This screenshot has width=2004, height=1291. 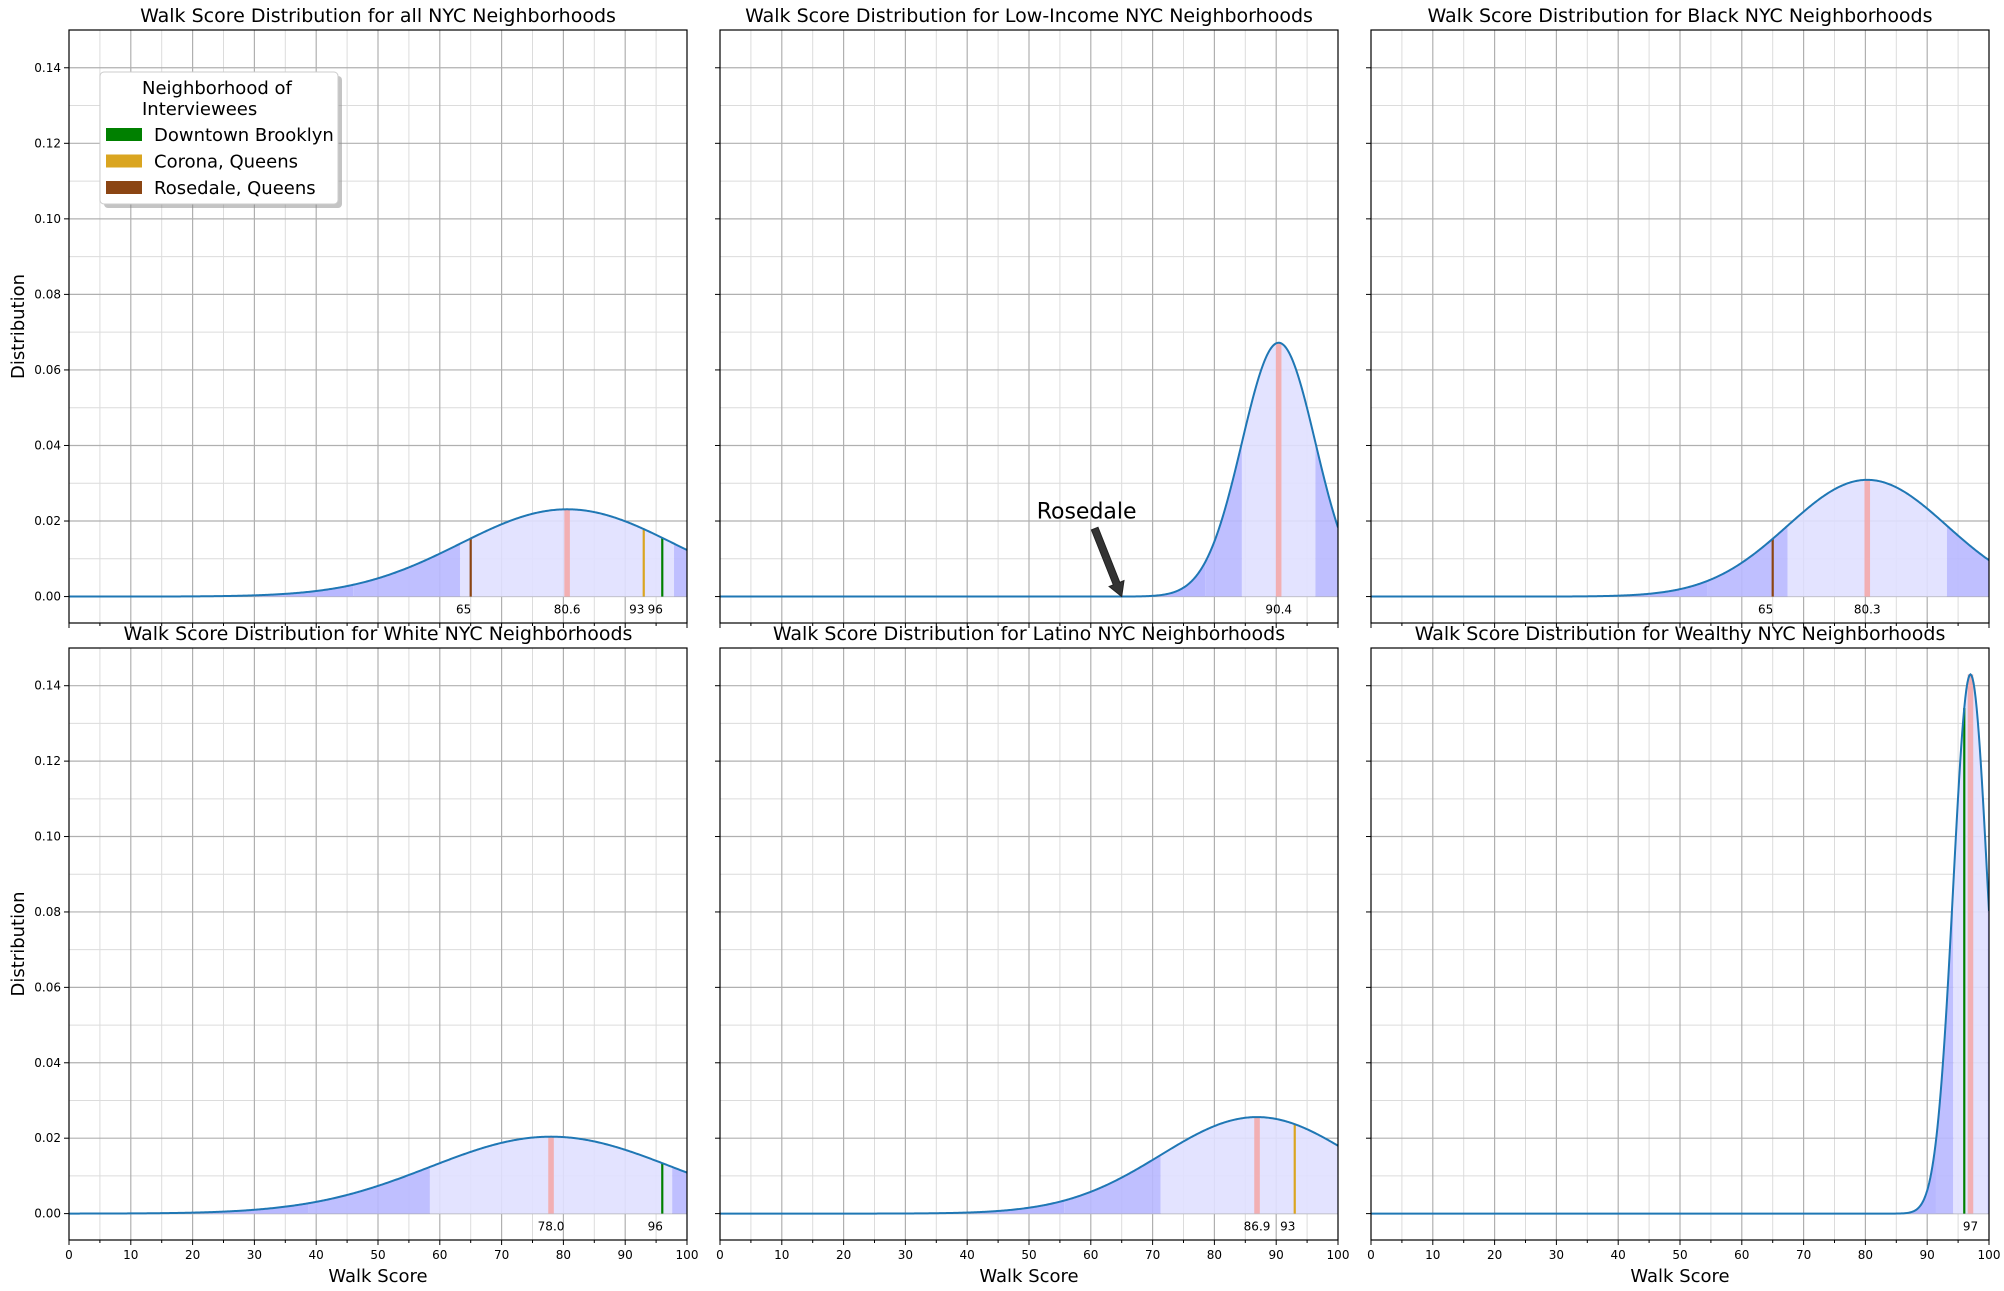 What do you see at coordinates (567, 610) in the screenshot?
I see `mean-value-label: 80.6` at bounding box center [567, 610].